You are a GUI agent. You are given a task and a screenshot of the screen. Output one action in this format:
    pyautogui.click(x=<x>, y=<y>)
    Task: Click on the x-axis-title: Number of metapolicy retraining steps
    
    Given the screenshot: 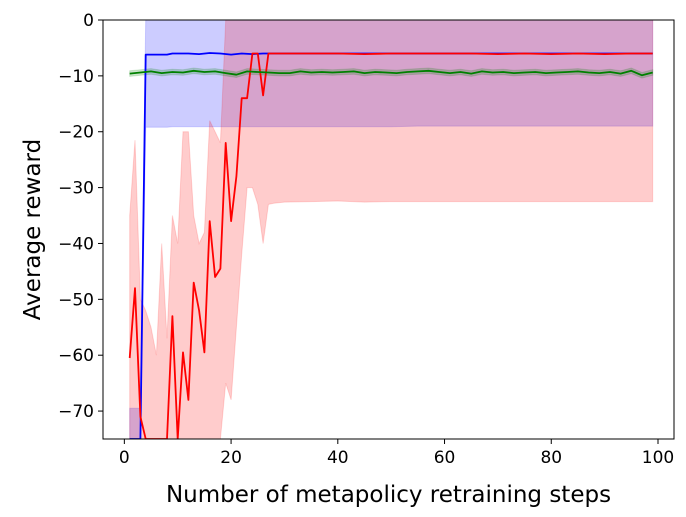 What is the action you would take?
    pyautogui.click(x=388, y=495)
    